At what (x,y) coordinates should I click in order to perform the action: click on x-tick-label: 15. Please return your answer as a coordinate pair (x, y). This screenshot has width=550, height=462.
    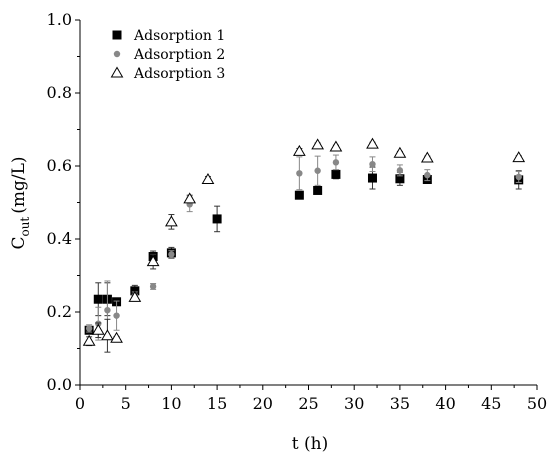
    Looking at the image, I should click on (217, 403).